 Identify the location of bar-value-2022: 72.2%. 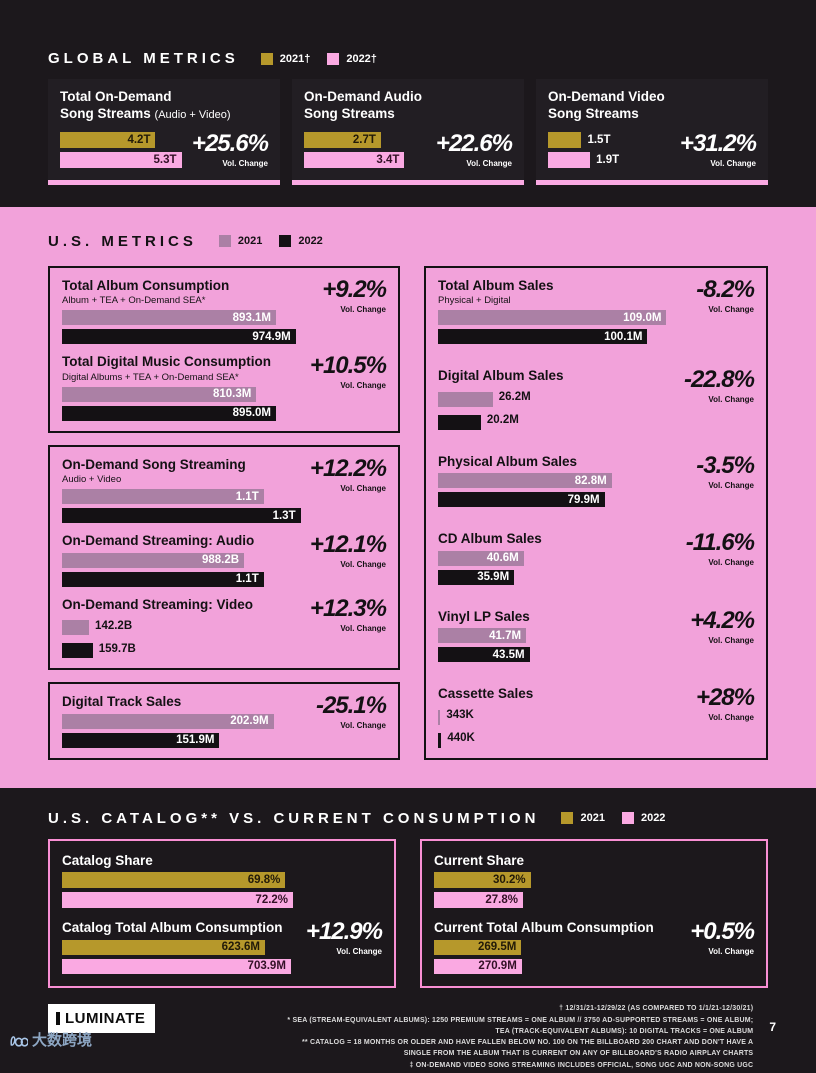
(272, 900).